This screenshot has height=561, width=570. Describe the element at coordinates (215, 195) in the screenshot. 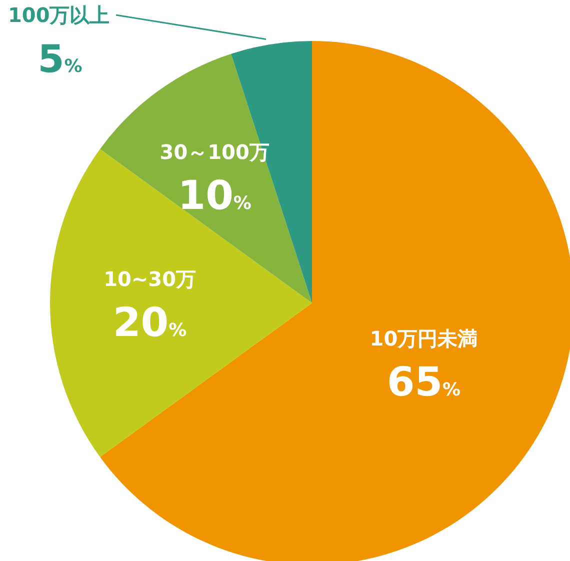

I see `data-label: 10%` at that location.